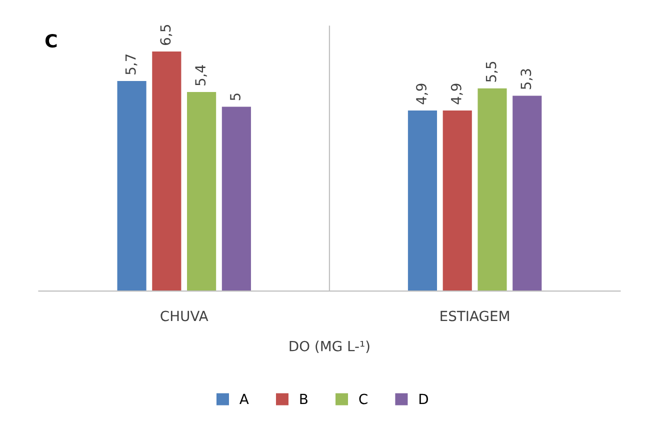  Describe the element at coordinates (201, 75) in the screenshot. I see `data-label: 5,4` at that location.